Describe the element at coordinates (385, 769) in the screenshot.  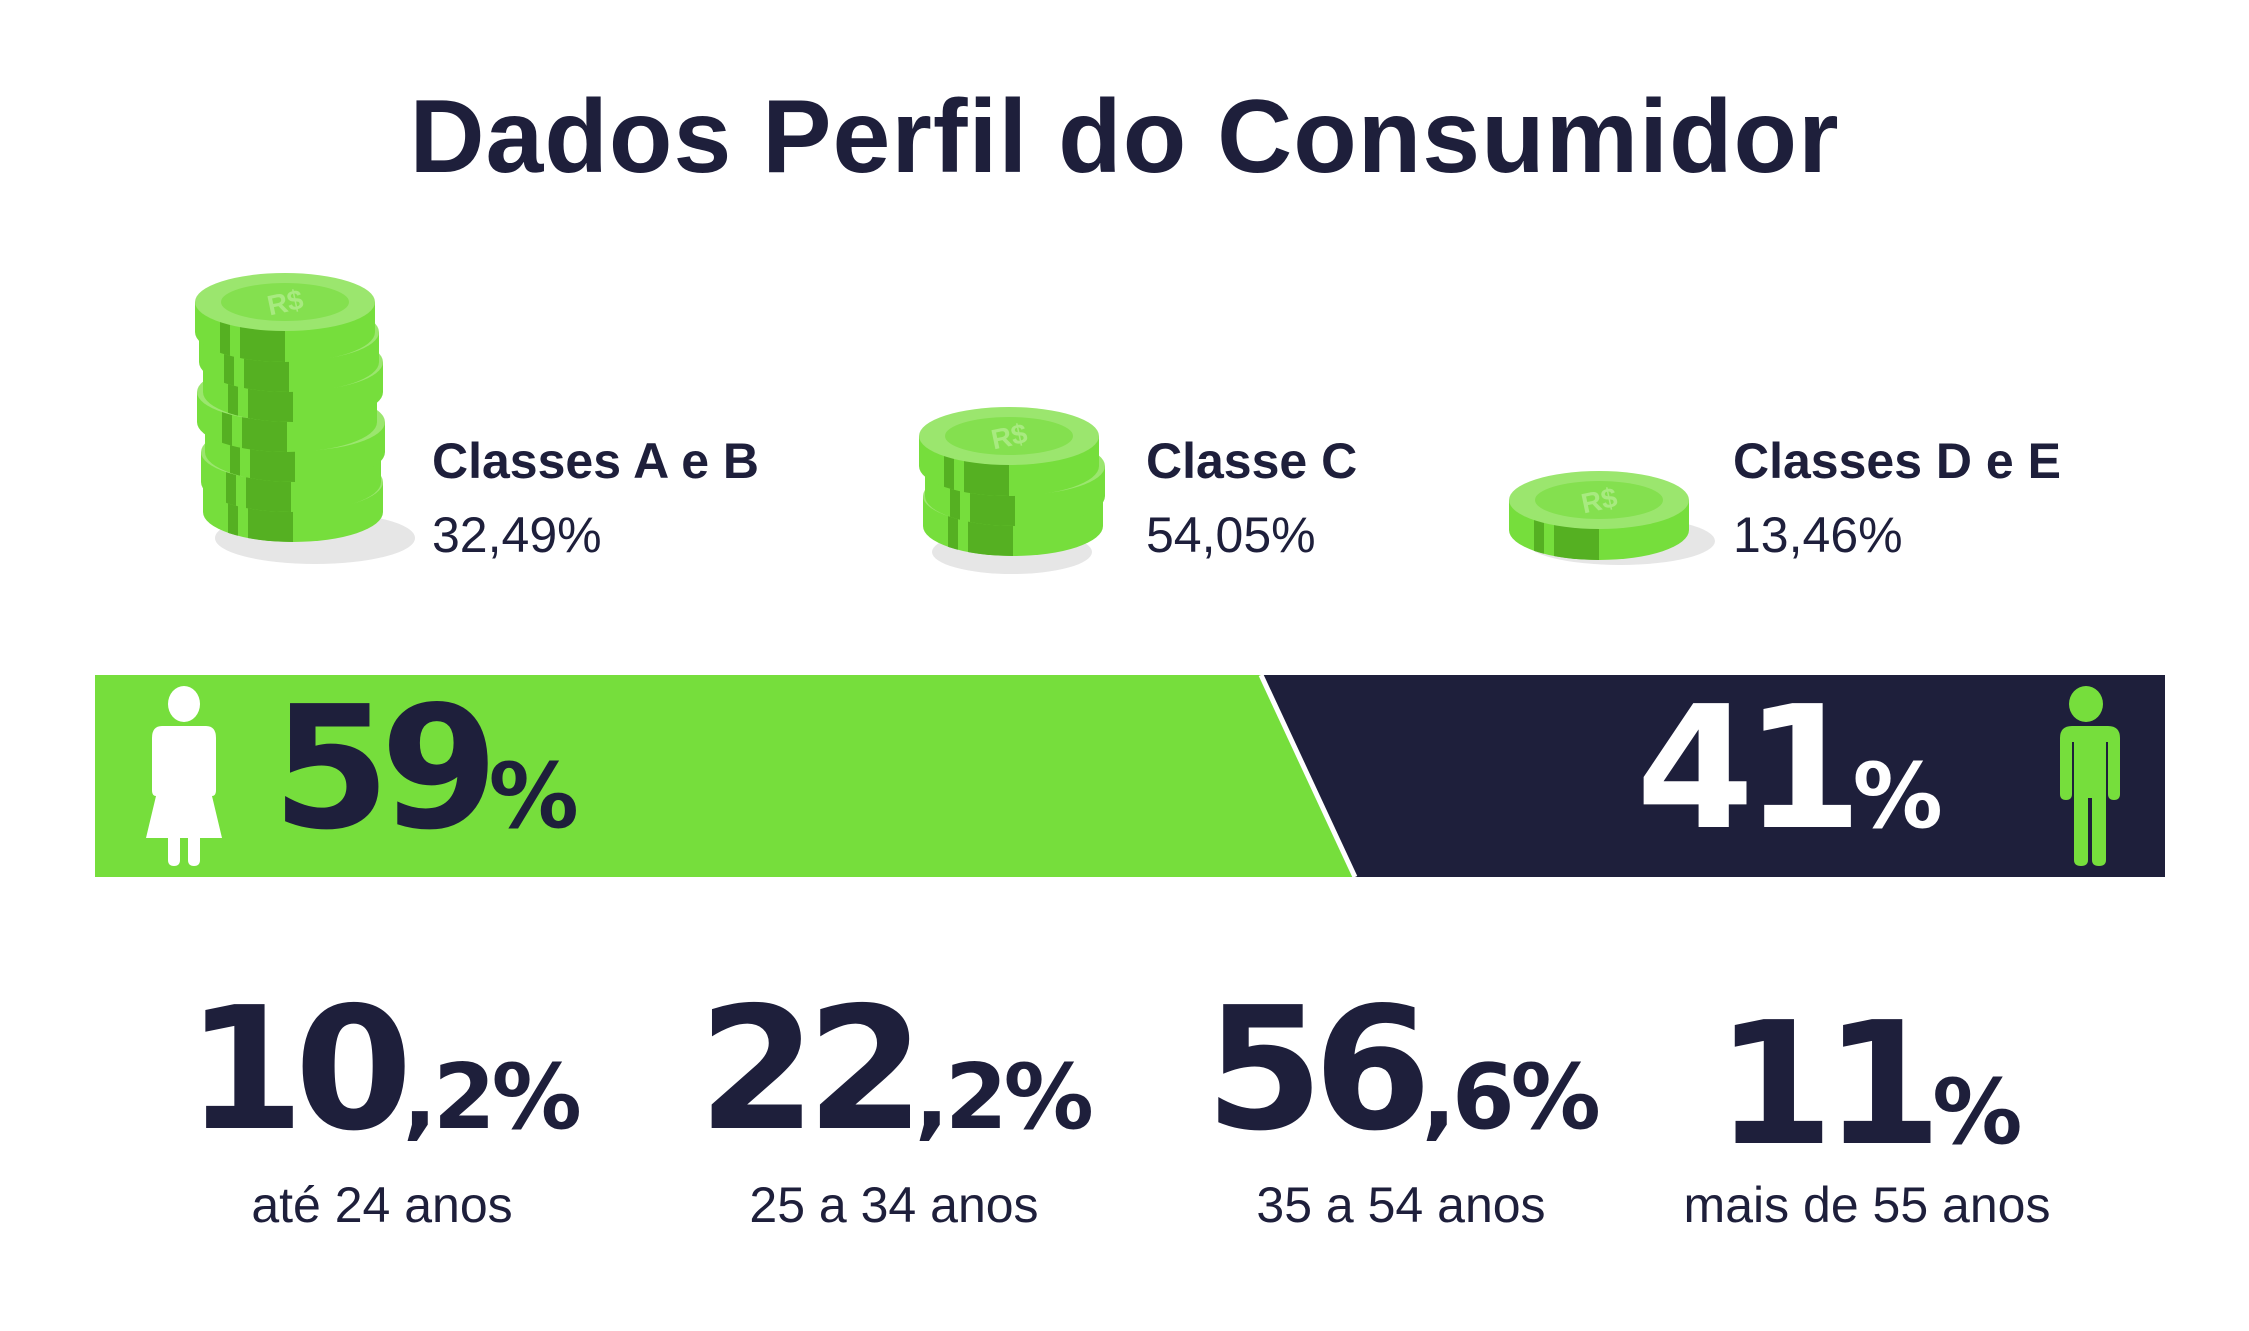
I see `female-percent-value: 59` at that location.